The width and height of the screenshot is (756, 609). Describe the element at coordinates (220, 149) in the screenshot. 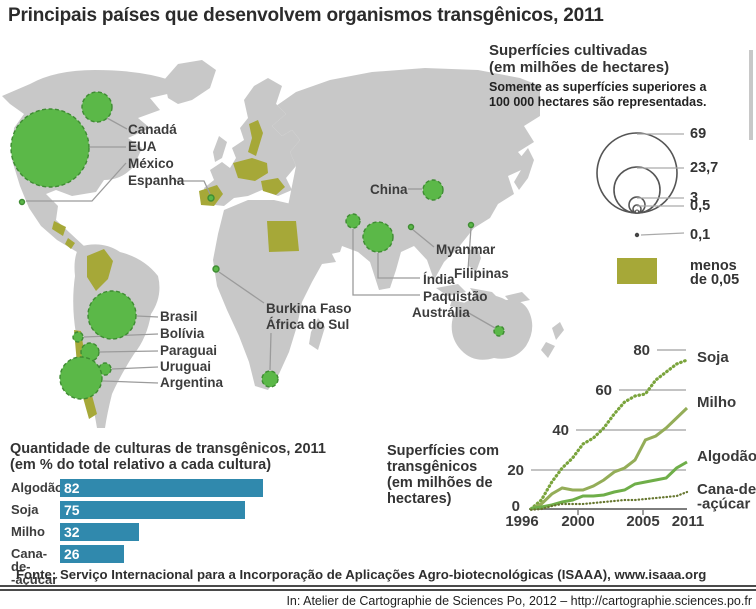

I see `landmass-british-isles` at that location.